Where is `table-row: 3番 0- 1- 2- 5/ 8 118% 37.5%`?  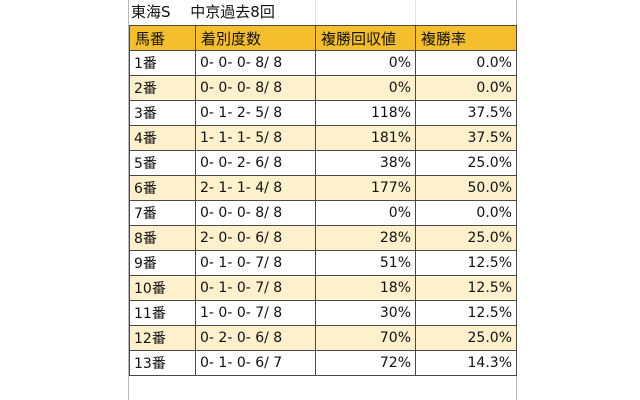
table-row: 3番 0- 1- 2- 5/ 8 118% 37.5% is located at coordinates (323, 113).